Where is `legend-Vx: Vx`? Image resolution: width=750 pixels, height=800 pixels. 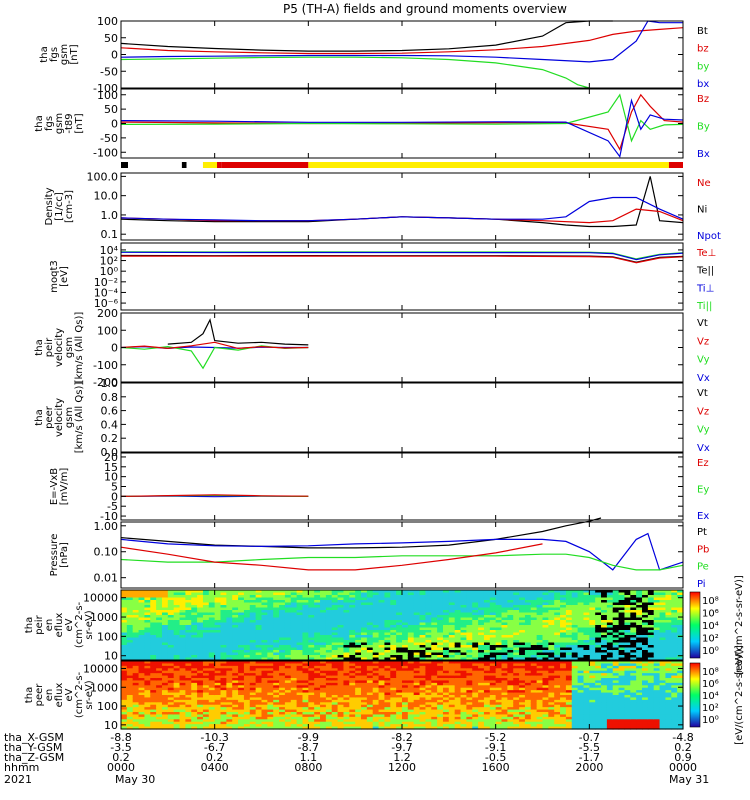 legend-Vx: Vx is located at coordinates (703, 448).